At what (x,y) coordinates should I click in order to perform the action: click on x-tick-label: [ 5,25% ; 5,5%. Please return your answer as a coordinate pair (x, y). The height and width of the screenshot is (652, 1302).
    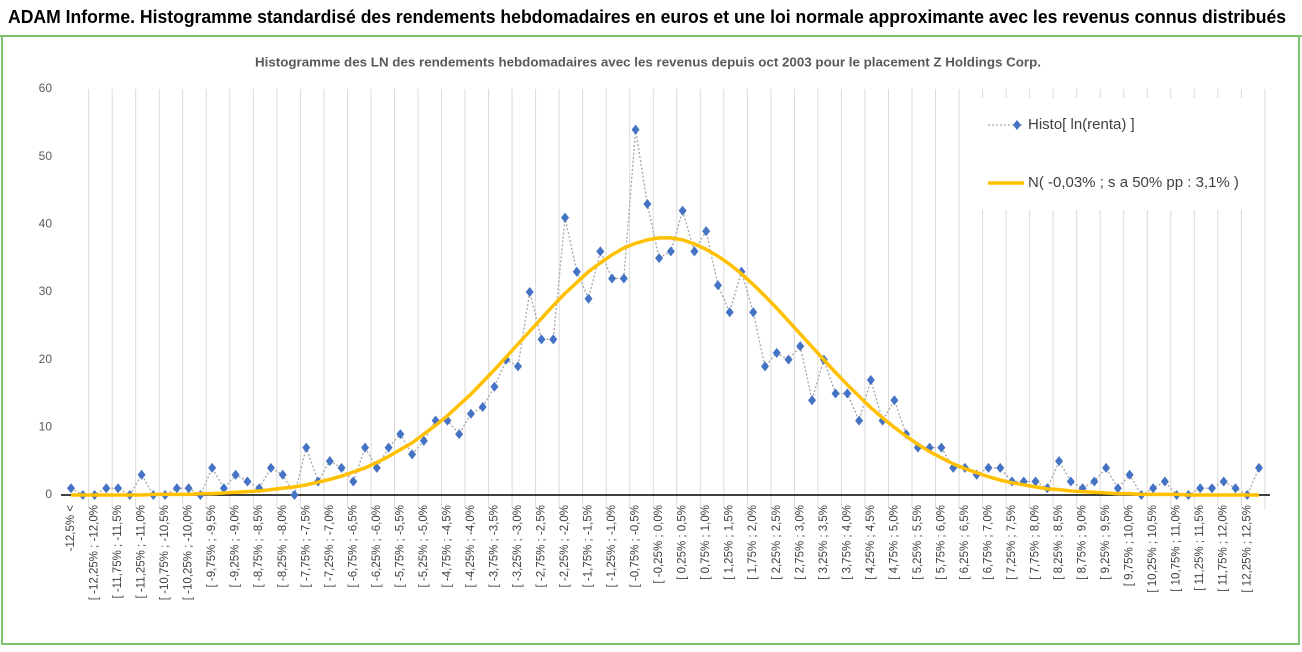
    Looking at the image, I should click on (918, 542).